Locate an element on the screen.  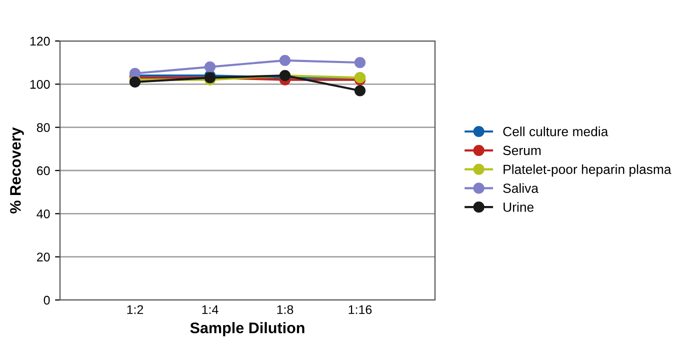
y-tick-label: 20 is located at coordinates (43, 257).